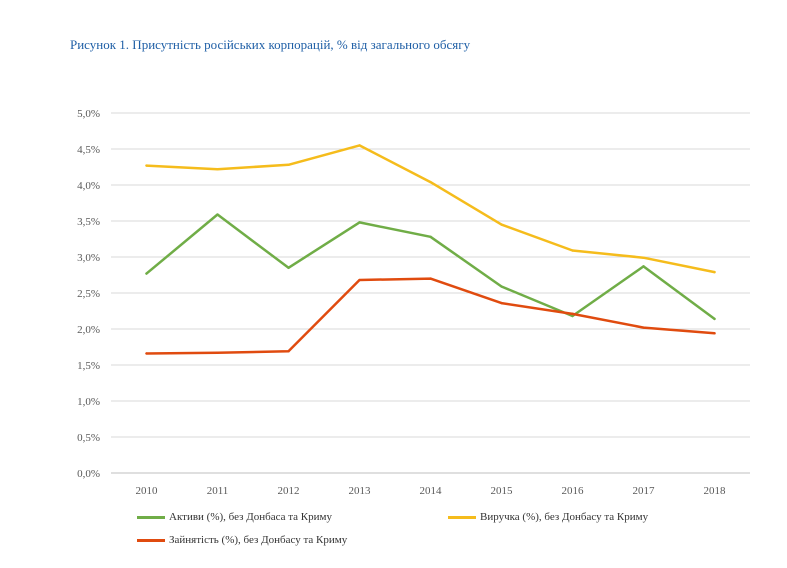 The image size is (787, 568). I want to click on y-tick-label: 0,5%, so click(88, 438).